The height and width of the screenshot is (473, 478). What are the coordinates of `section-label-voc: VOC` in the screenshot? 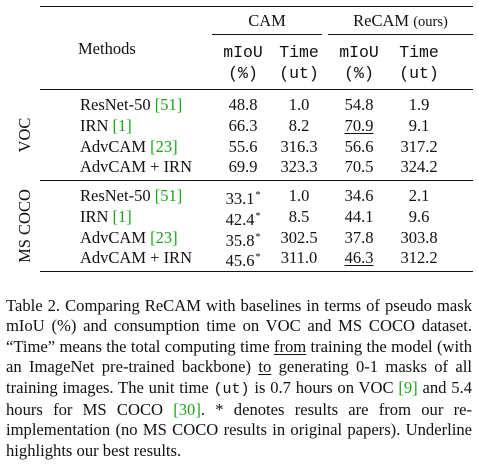 It's located at (24, 135).